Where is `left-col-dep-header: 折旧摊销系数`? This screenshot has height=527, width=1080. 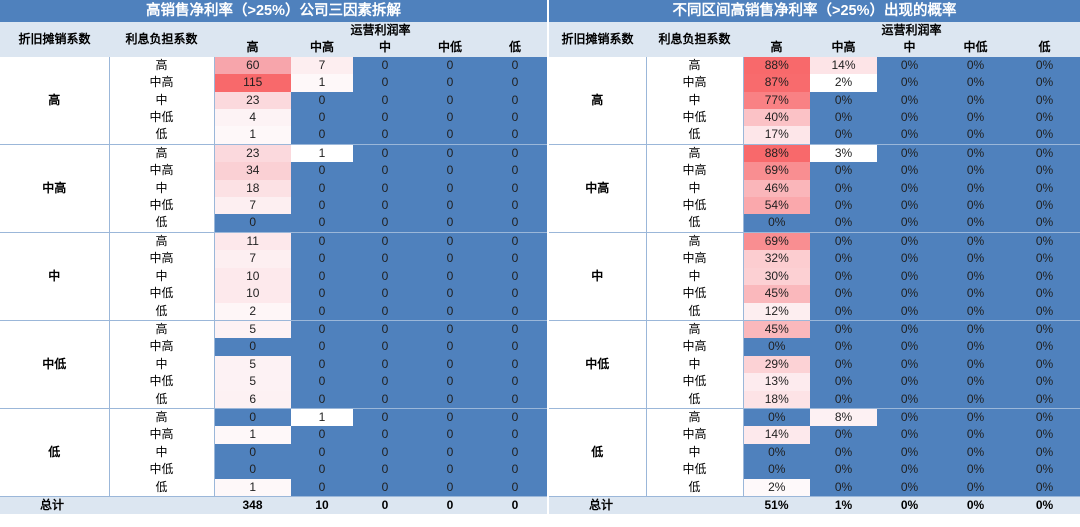 left-col-dep-header: 折旧摊销系数 is located at coordinates (54, 39).